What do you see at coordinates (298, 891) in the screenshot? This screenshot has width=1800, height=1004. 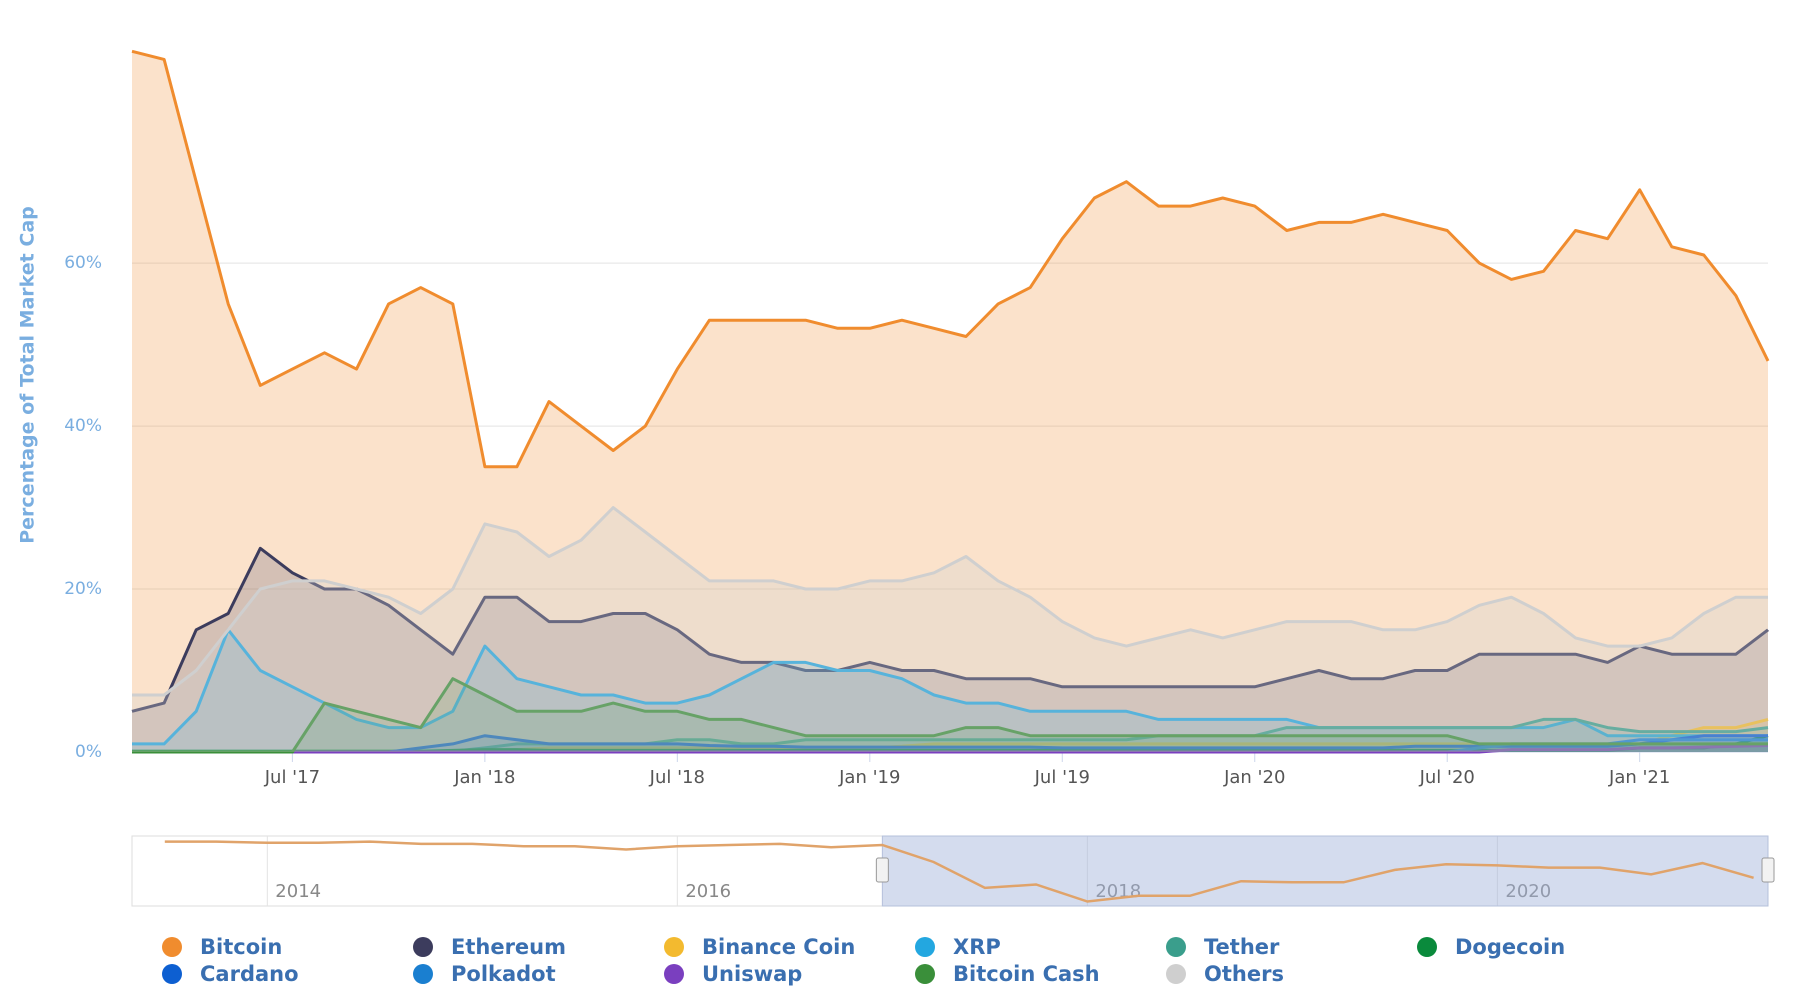 I see `navigator-tick-label: 2014` at bounding box center [298, 891].